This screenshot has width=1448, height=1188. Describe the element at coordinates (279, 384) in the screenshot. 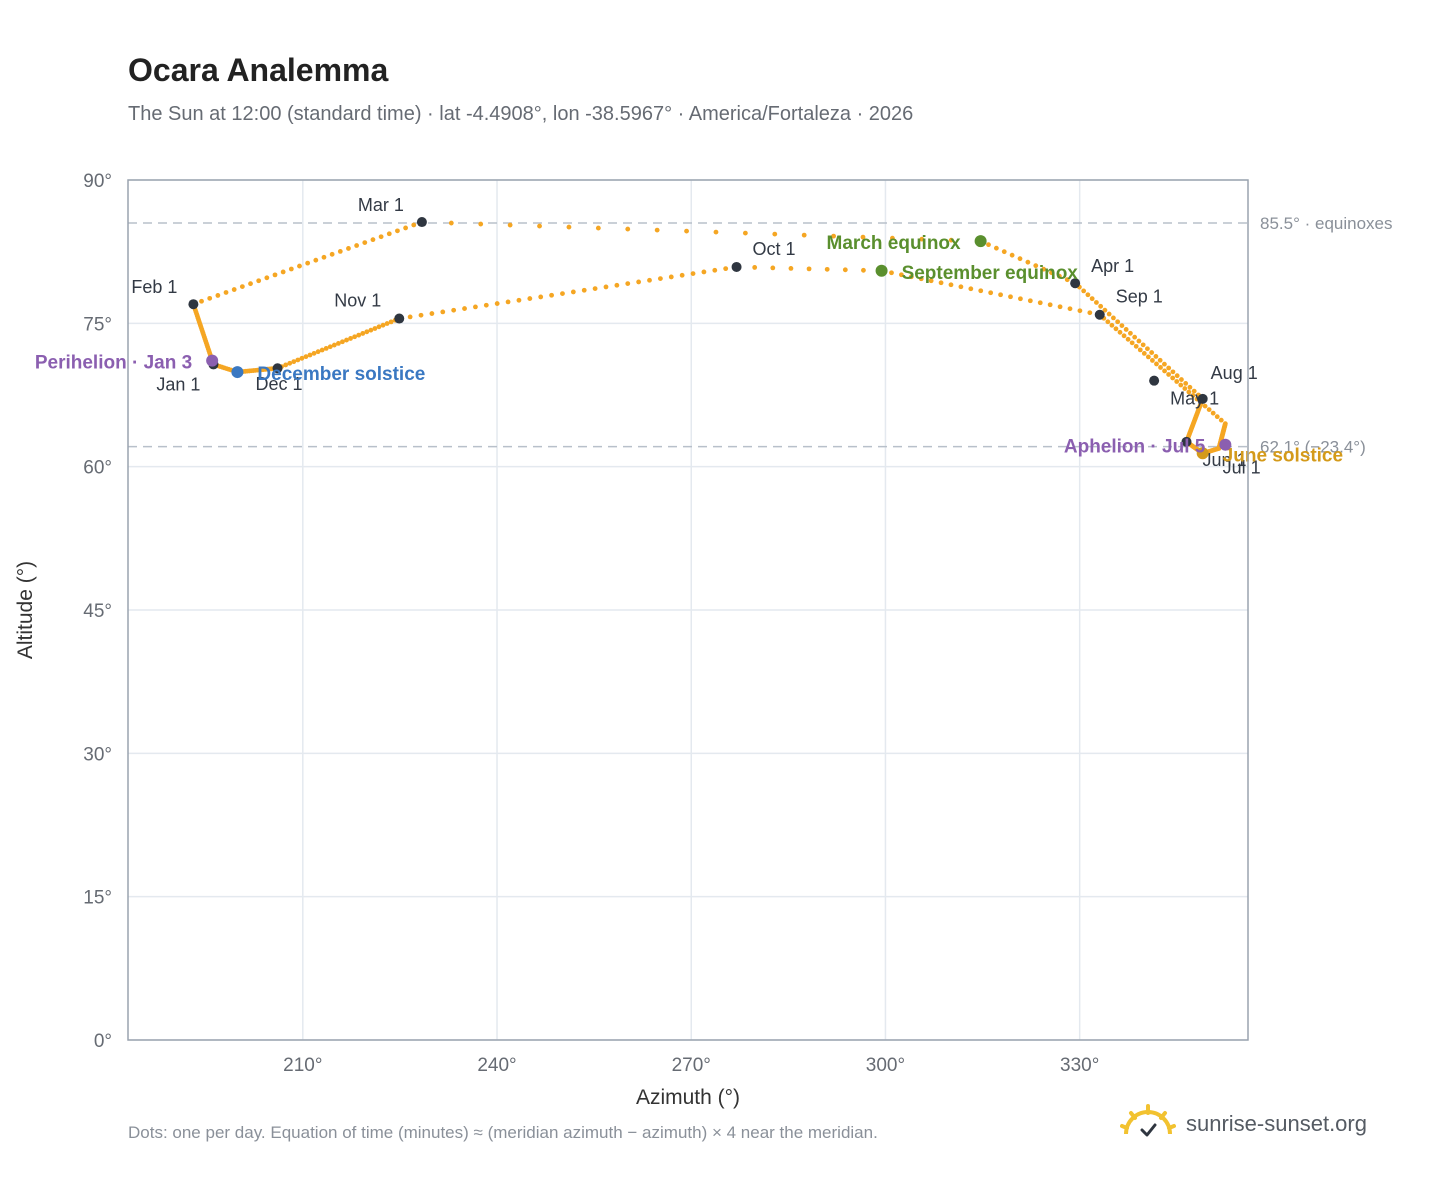

I see `month-marker-label: Dec 1` at that location.